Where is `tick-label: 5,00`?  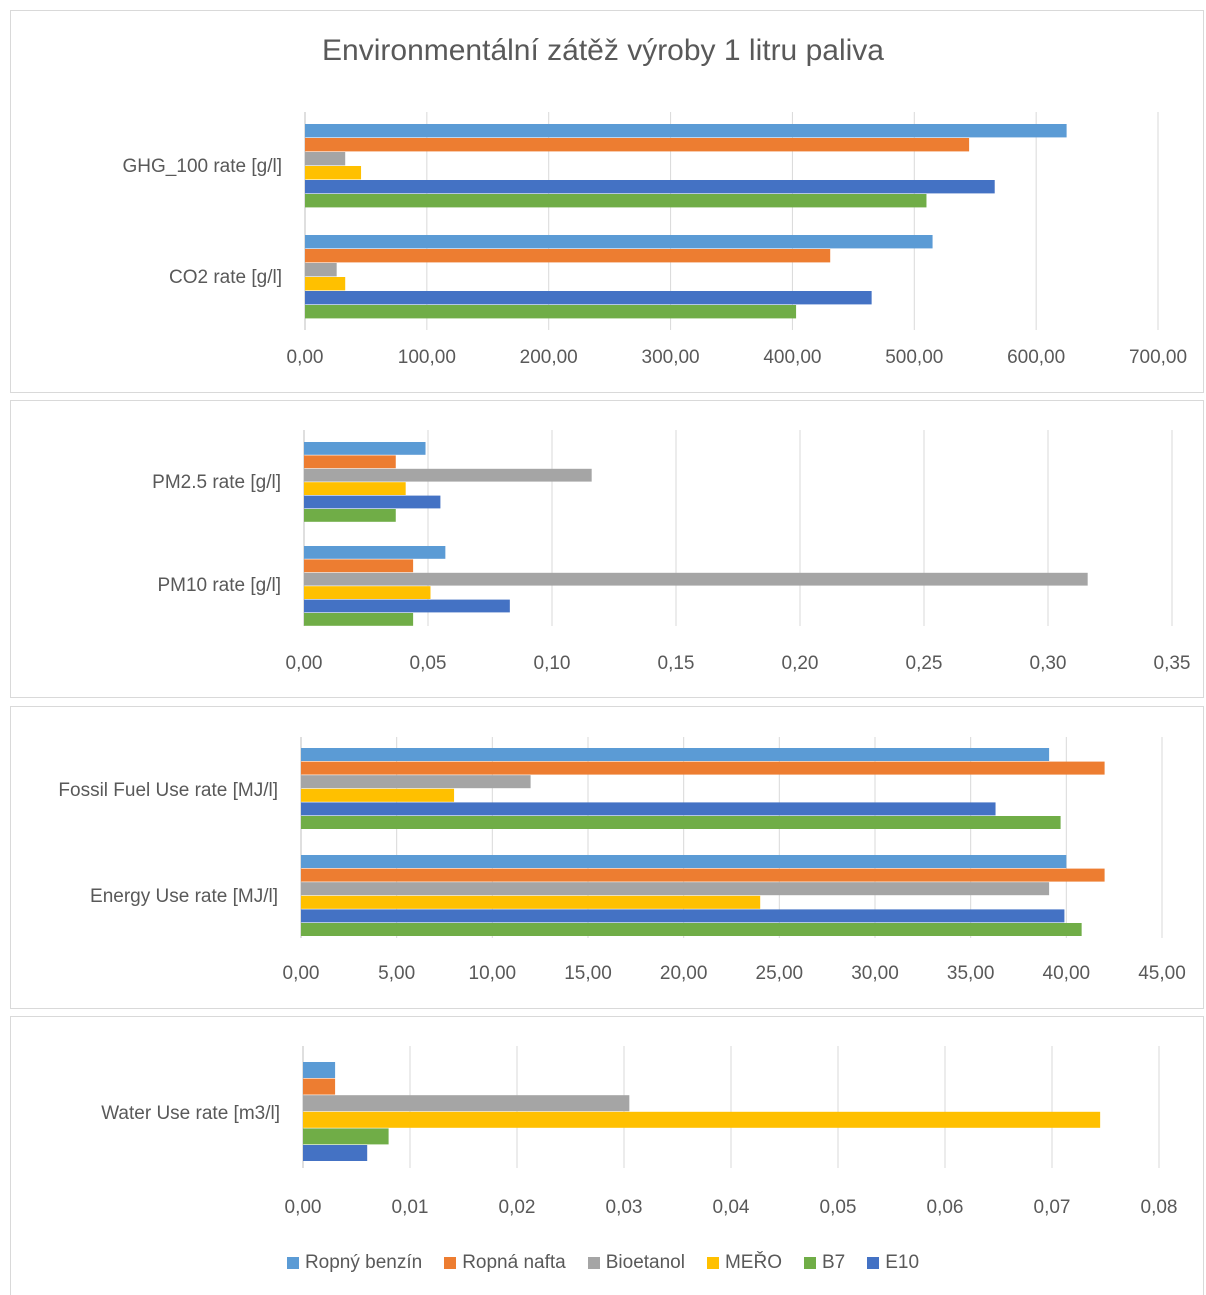
tick-label: 5,00 is located at coordinates (396, 973).